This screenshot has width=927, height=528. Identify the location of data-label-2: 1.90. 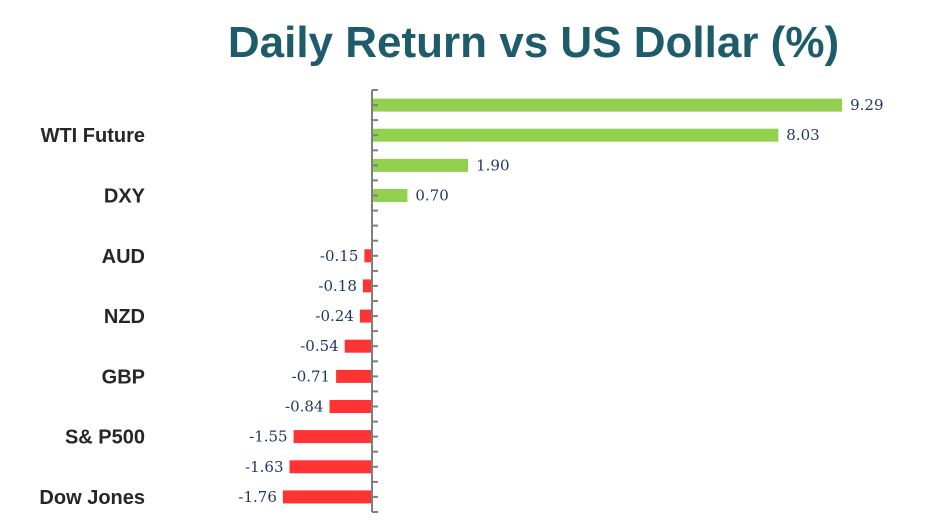
(492, 165).